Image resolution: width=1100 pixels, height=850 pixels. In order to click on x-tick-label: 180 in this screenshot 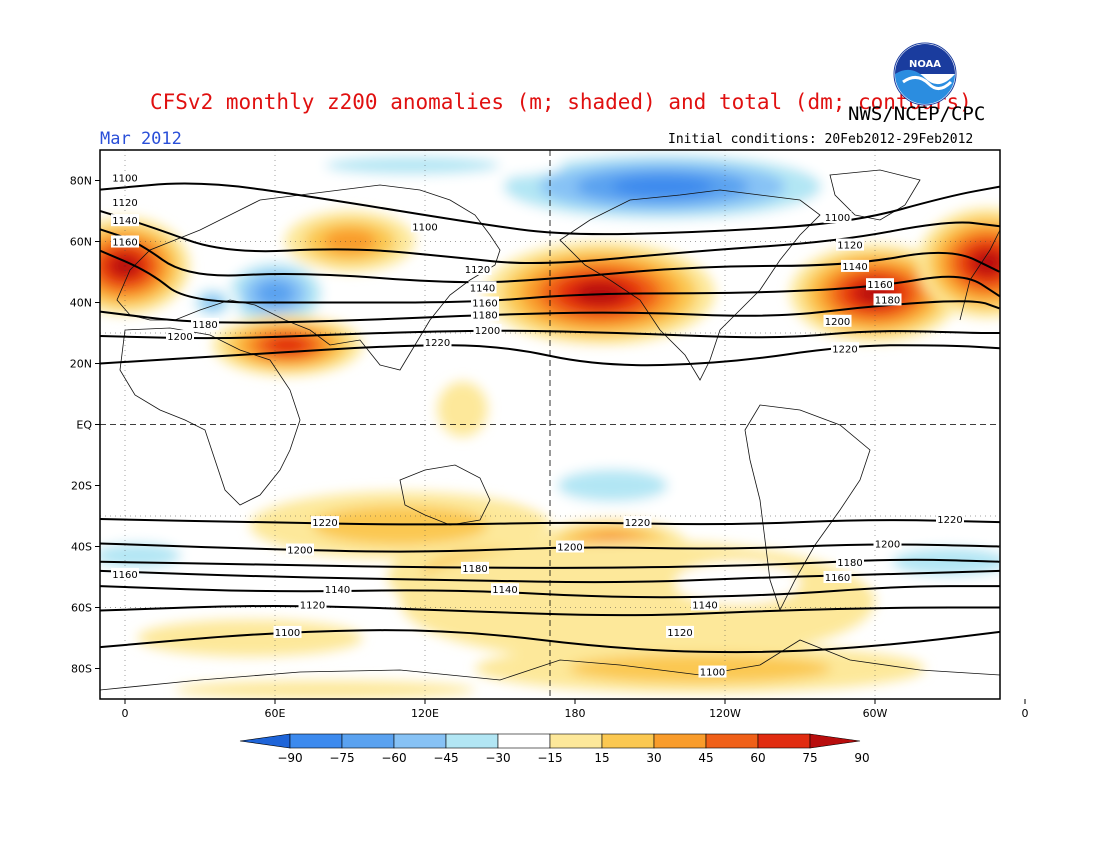, I will do `click(575, 713)`.